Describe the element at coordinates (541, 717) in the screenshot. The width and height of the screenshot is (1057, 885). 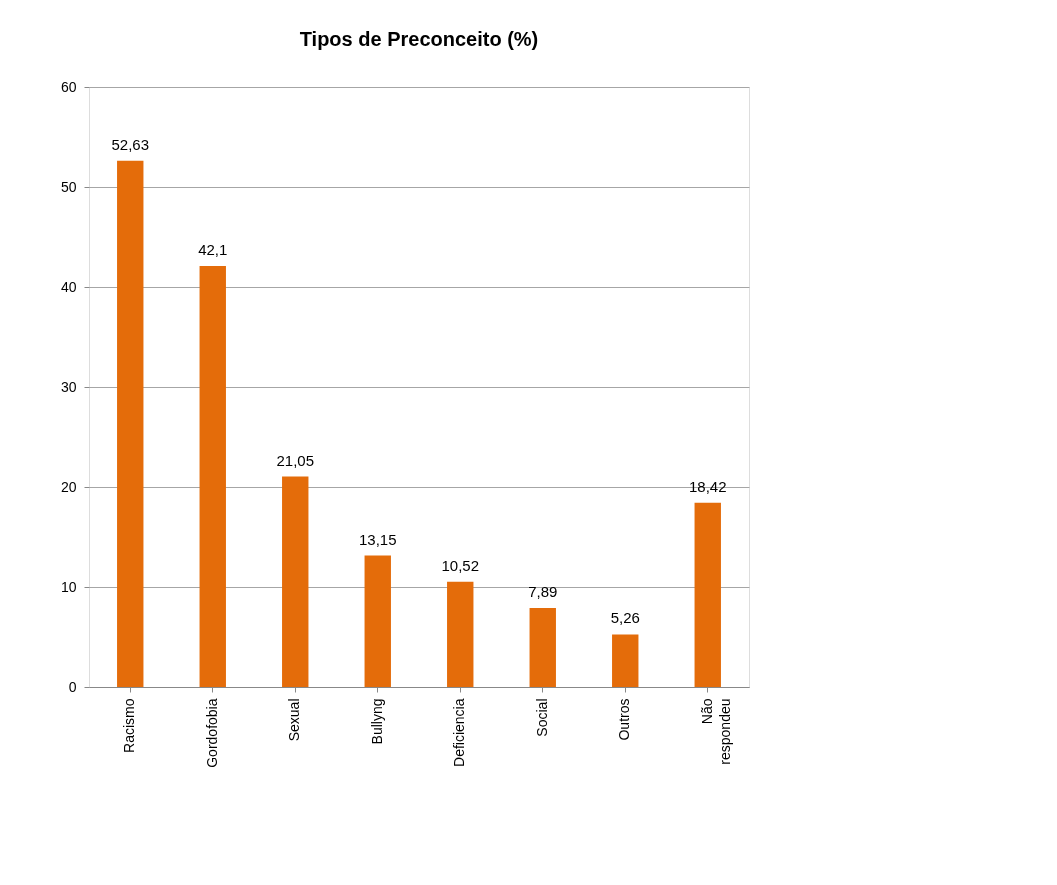
I see `x-tick-label: Social` at that location.